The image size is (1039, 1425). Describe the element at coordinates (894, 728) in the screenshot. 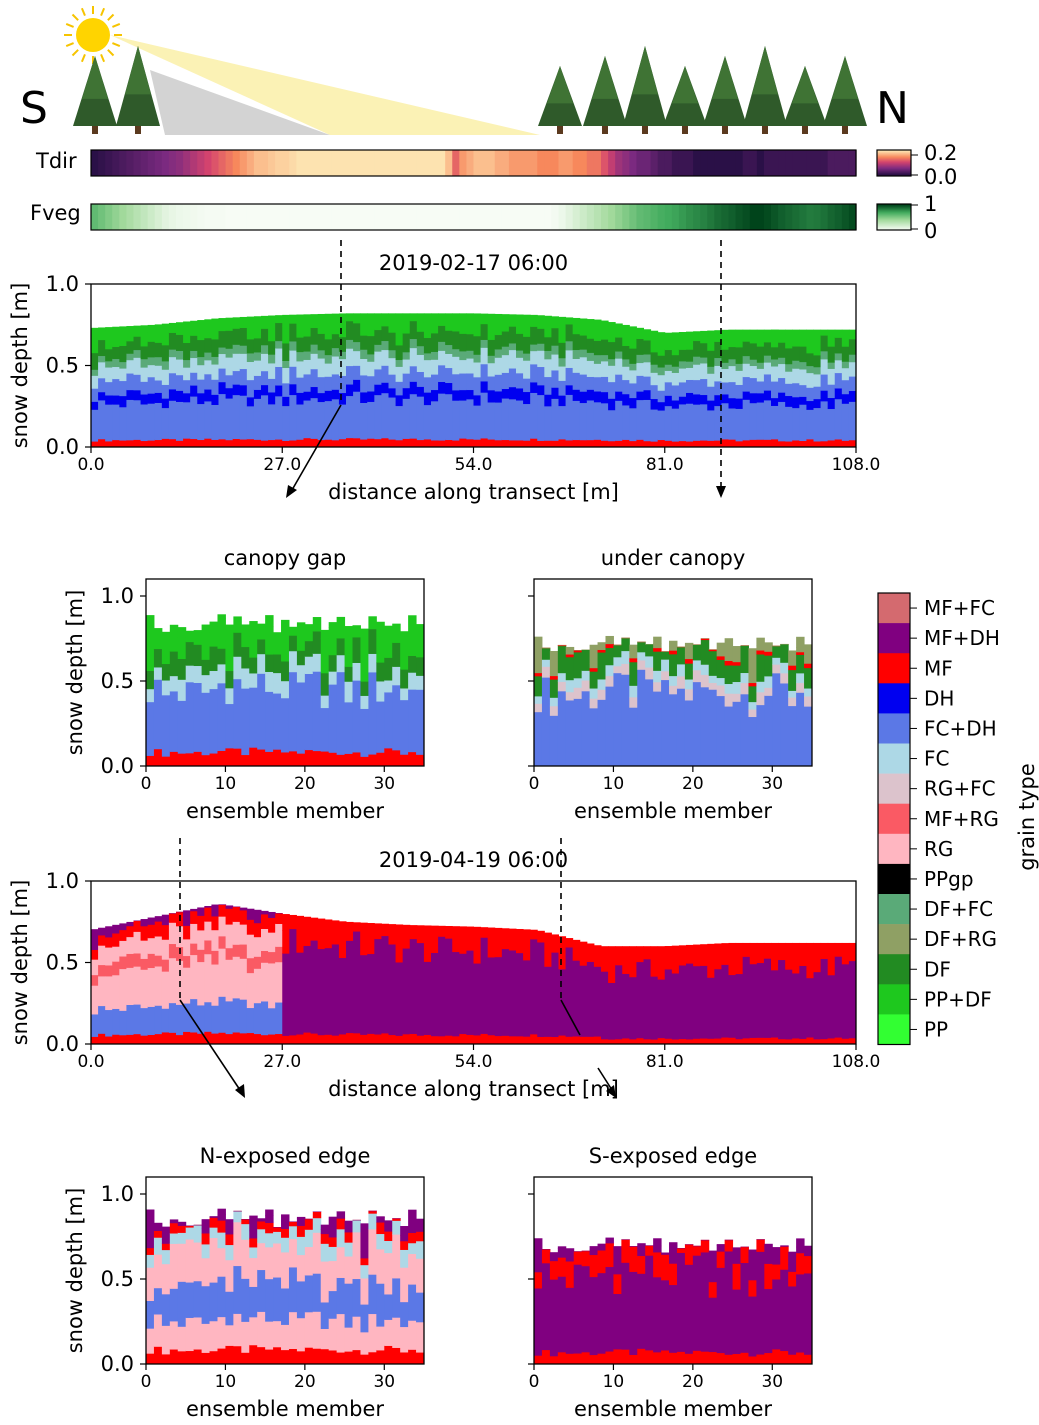

I see `legend-swatch` at that location.